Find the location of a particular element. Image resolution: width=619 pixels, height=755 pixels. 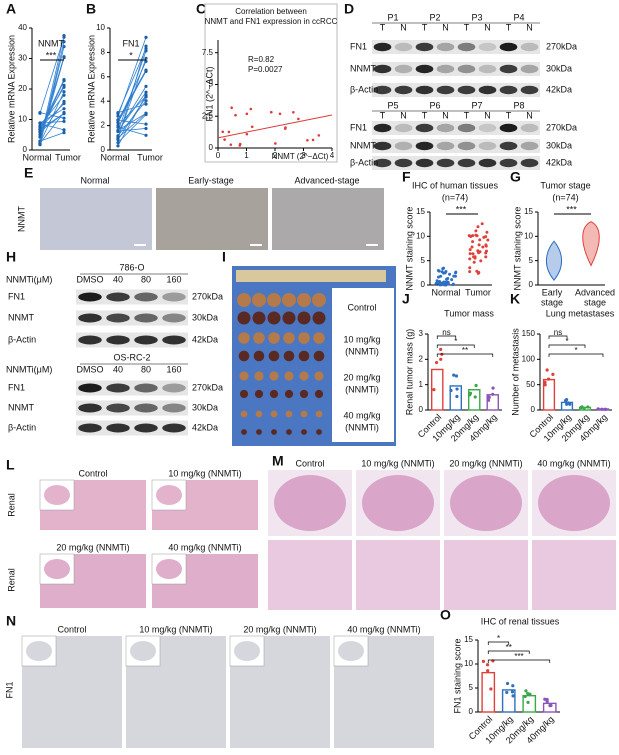

lane-label: N is located at coordinates (487, 115).